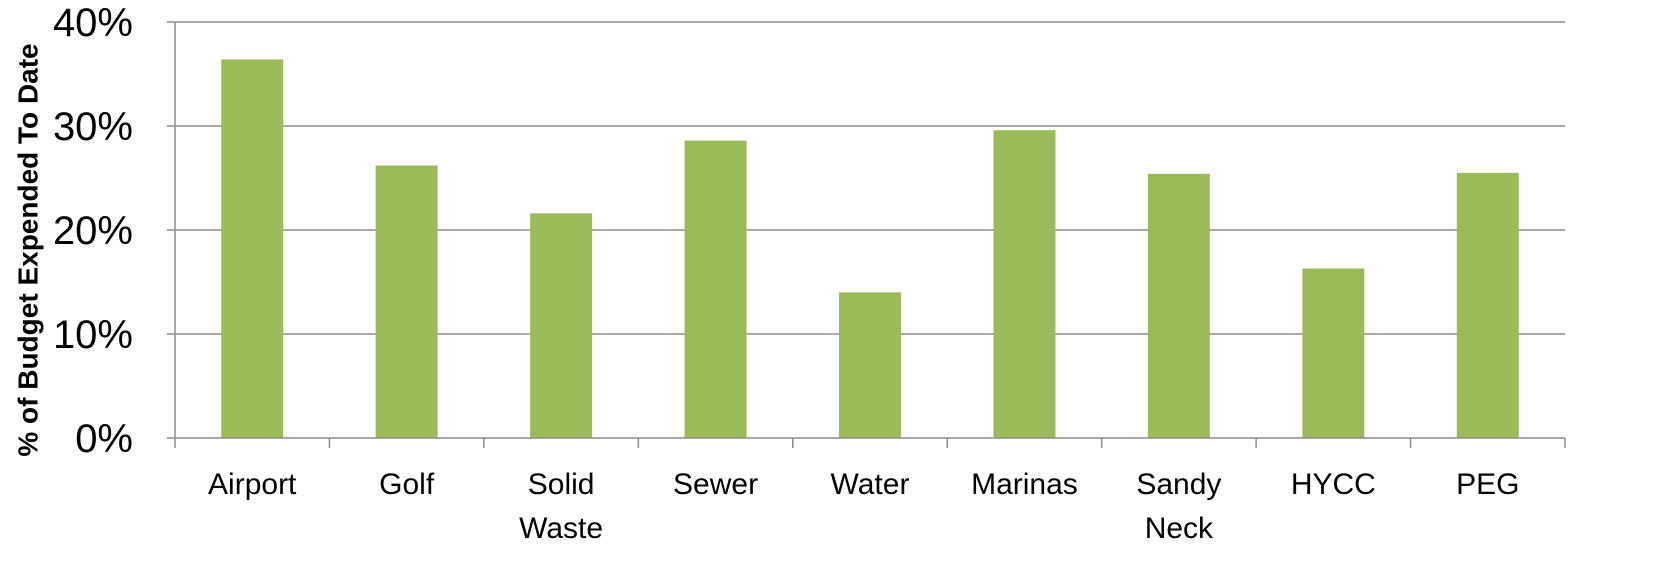 This screenshot has width=1675, height=581. I want to click on bar-marinas, so click(1024, 284).